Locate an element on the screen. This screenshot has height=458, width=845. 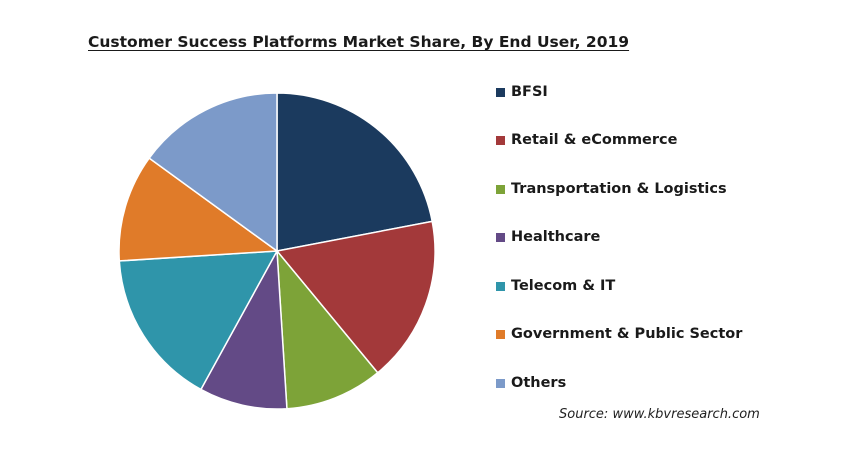
legend-label: Telecom & IT is located at coordinates (563, 286).